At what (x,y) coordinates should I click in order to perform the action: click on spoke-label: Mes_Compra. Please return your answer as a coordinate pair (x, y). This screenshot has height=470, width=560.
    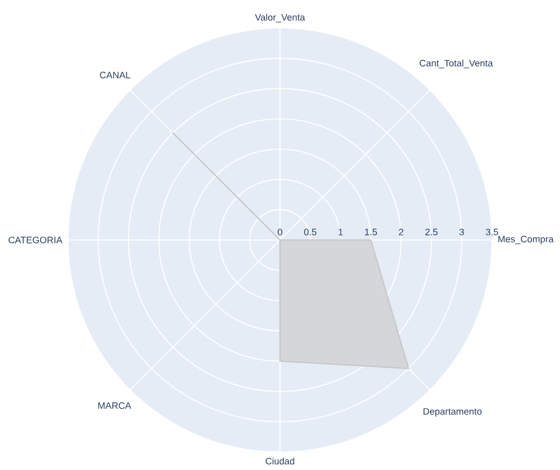
    Looking at the image, I should click on (526, 240).